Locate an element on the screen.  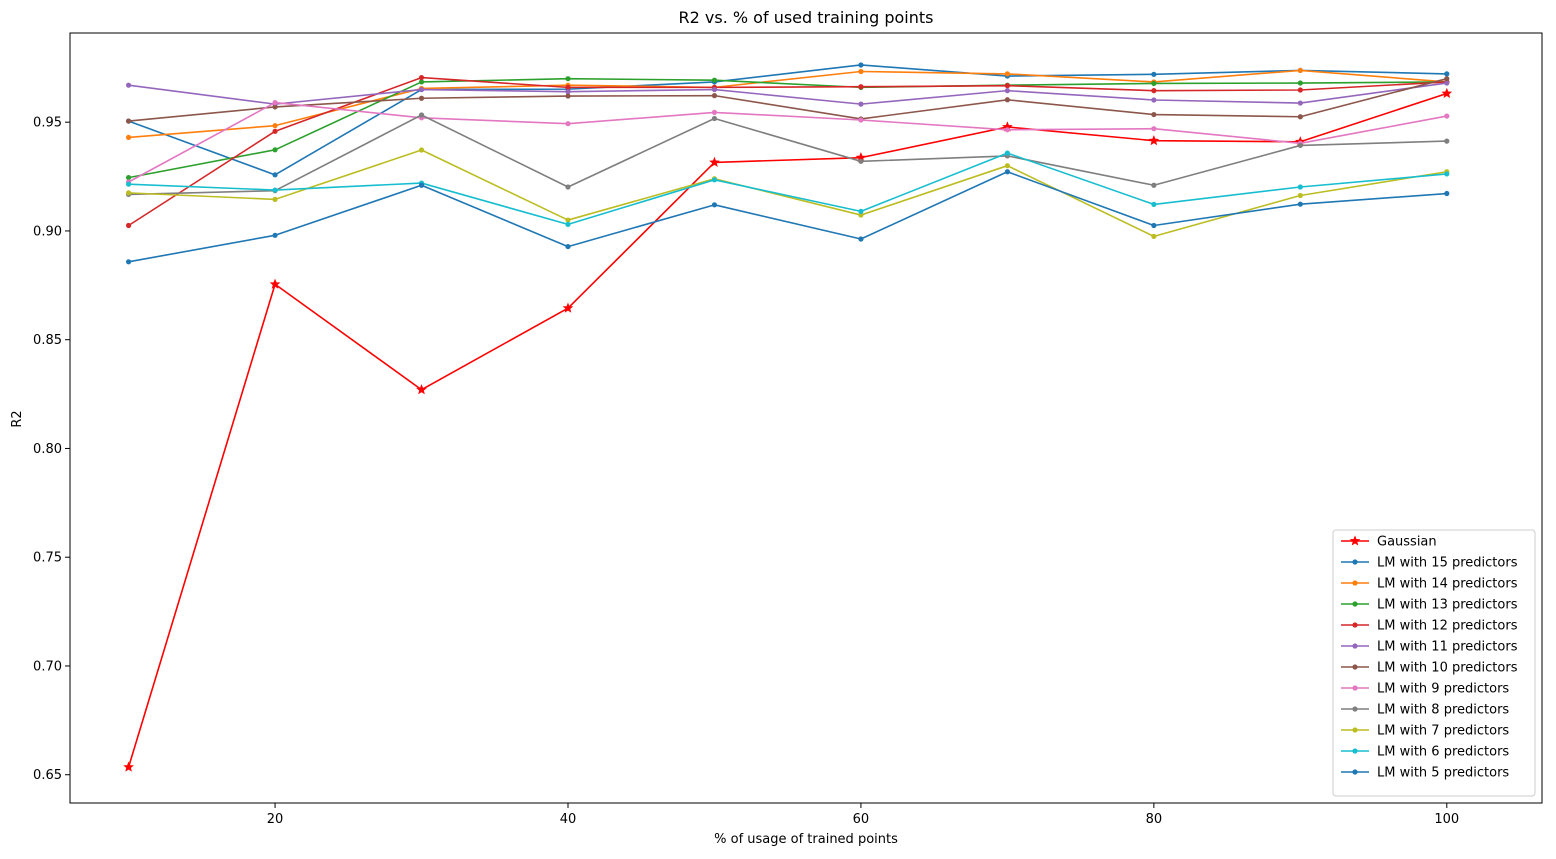
y-tick-label: 0.65 is located at coordinates (47, 775).